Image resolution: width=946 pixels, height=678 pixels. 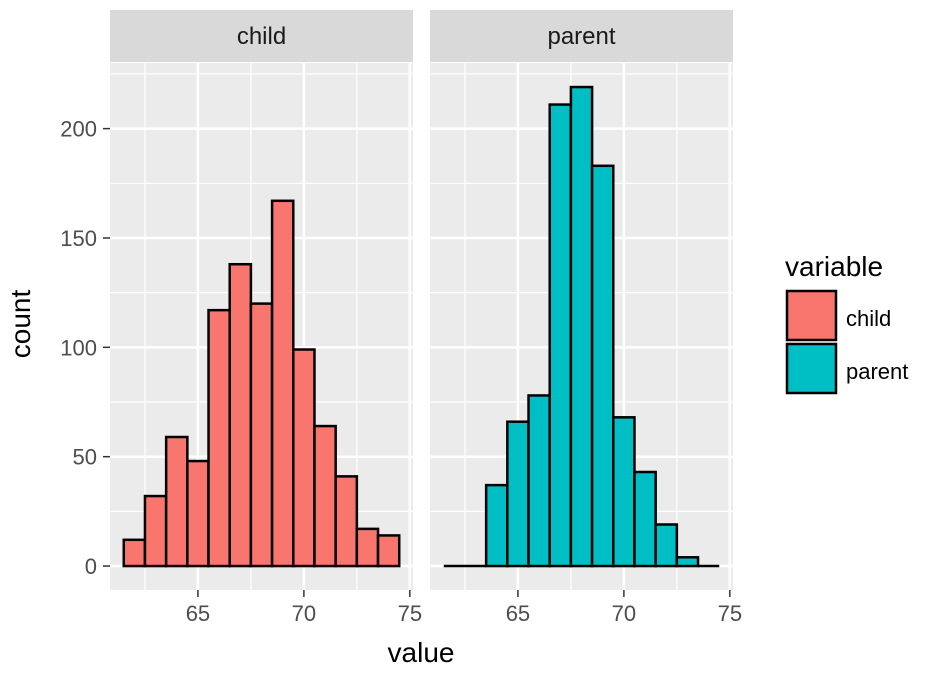 What do you see at coordinates (20, 324) in the screenshot?
I see `y-axis-title: count` at bounding box center [20, 324].